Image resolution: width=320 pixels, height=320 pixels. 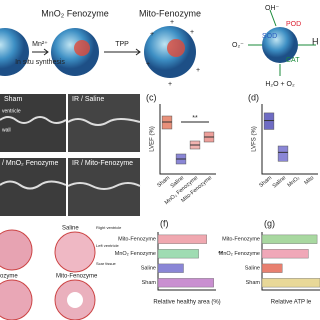 I want to click on label: IR / Mito-Fenozyme, so click(x=102, y=163).